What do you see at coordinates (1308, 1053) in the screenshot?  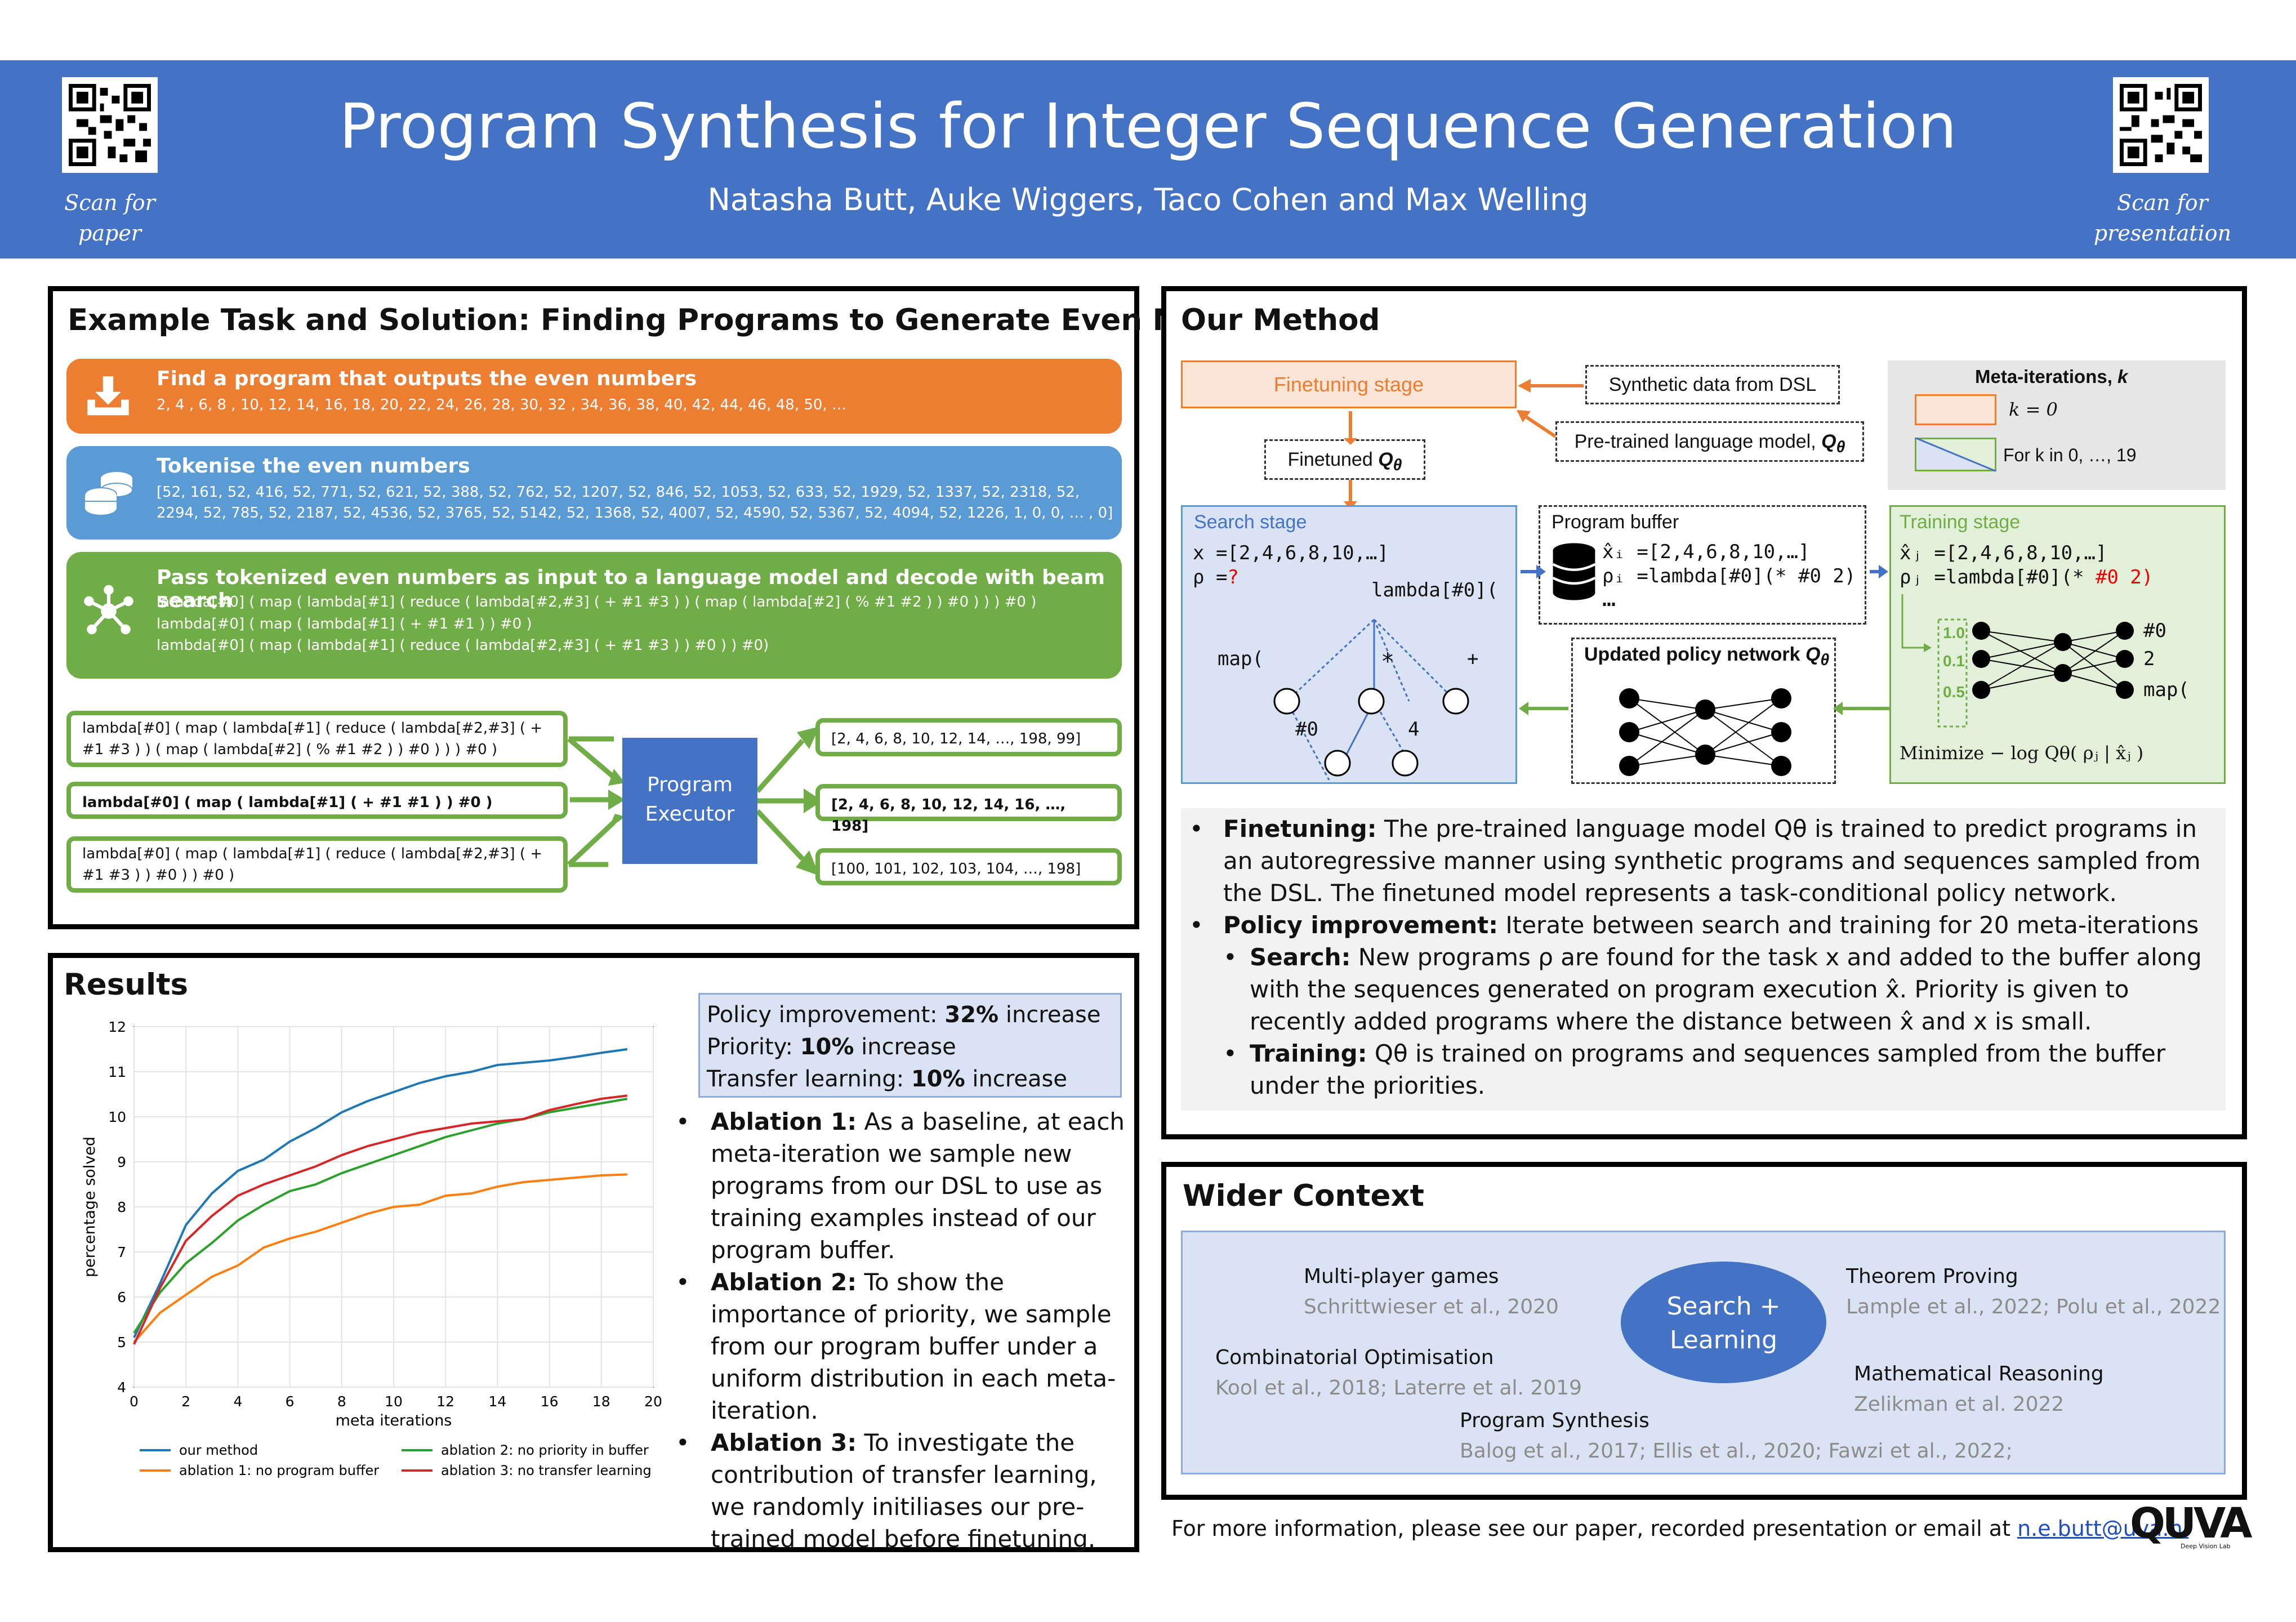 I see `bullet-head: Training:` at bounding box center [1308, 1053].